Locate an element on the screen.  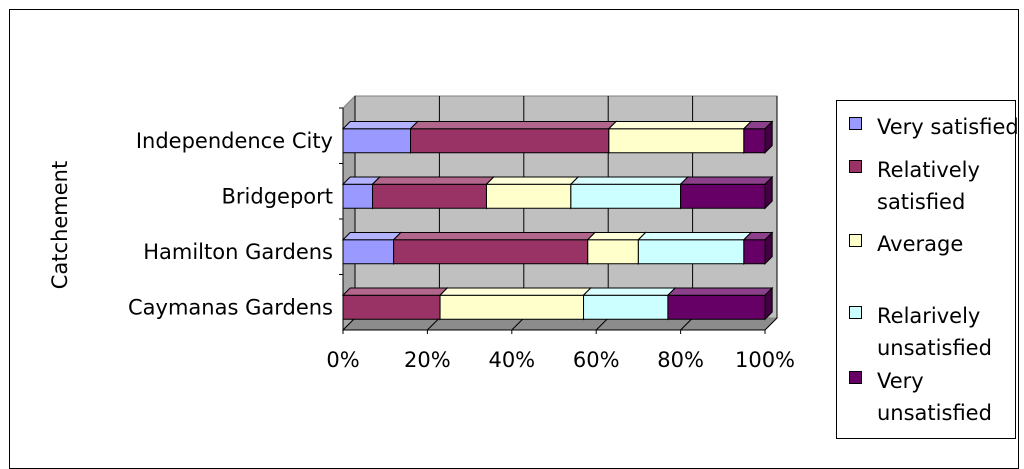
legend-label-very-unsatisfied: Very unsatisfied is located at coordinates (934, 397).